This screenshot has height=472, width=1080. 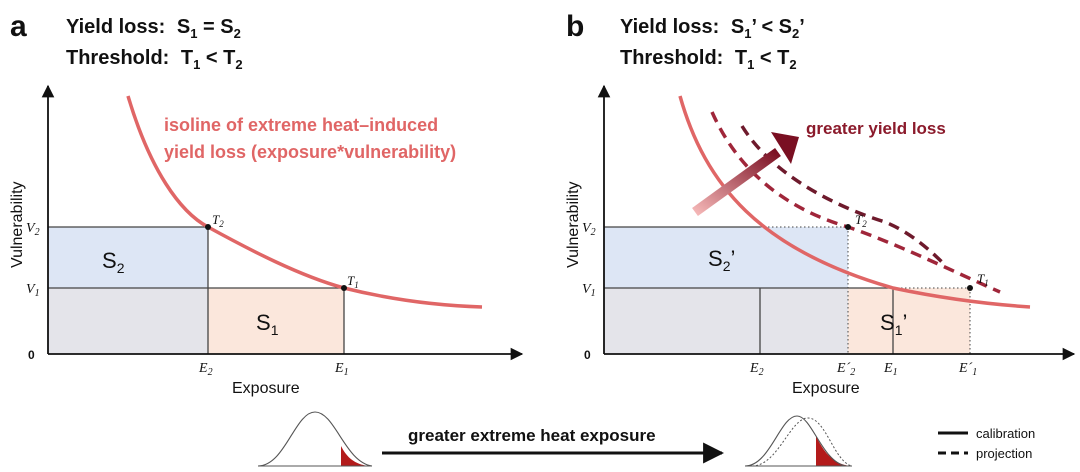 I want to click on panel-b-x-axis-label: Exposure, so click(x=826, y=388).